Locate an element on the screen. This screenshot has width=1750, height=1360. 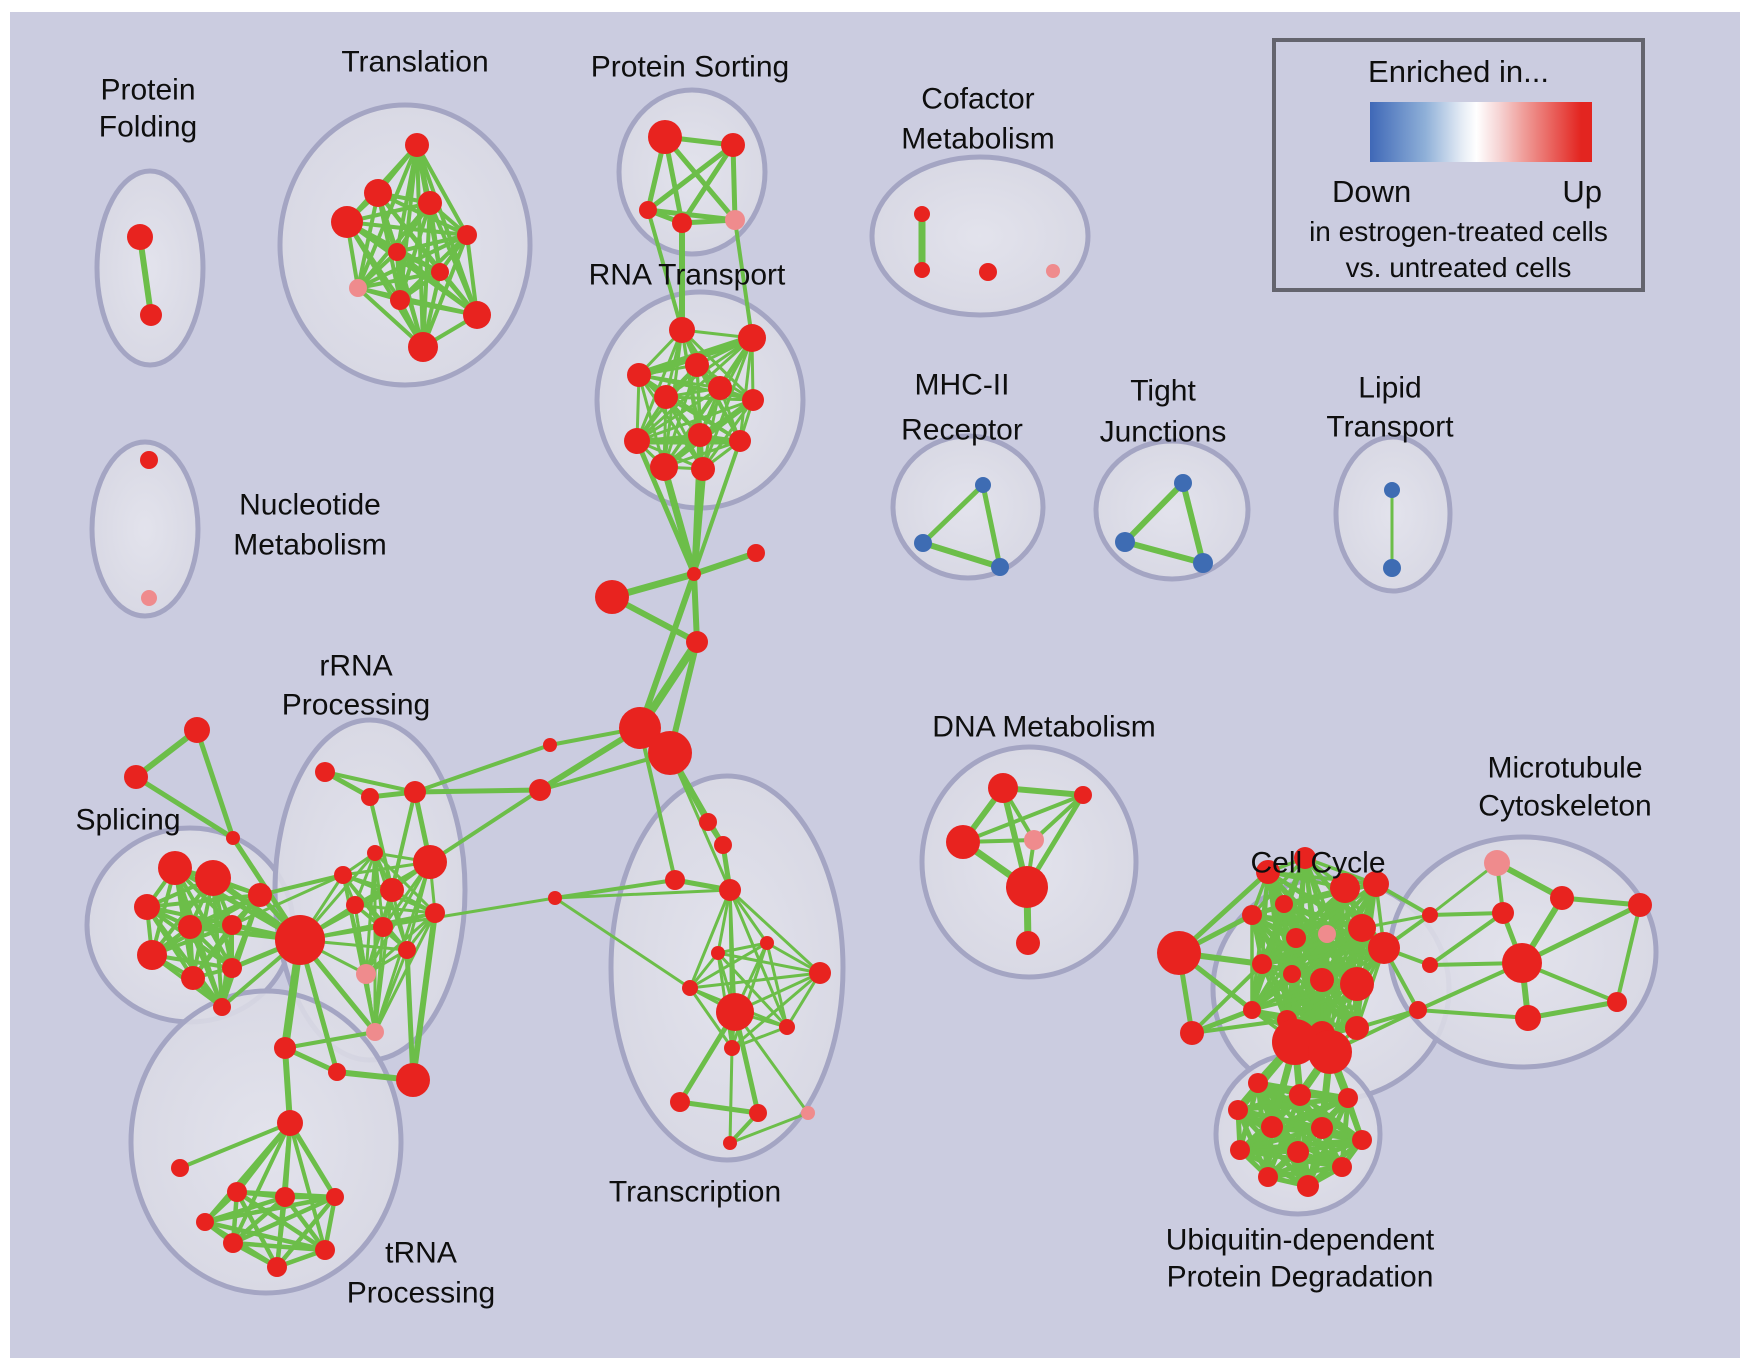
network-node-c21 is located at coordinates (1330, 1052).